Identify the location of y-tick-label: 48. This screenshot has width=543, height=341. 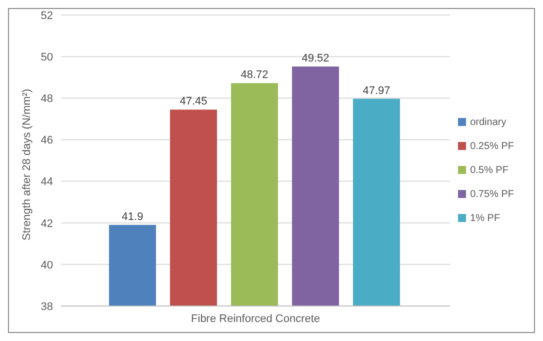
(46, 99).